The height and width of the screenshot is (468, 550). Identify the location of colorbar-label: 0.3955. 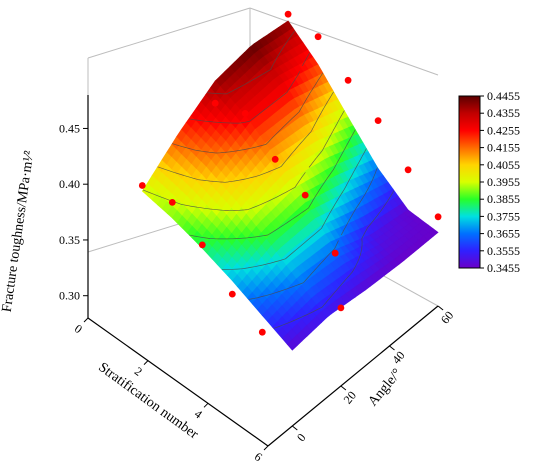
(503, 182).